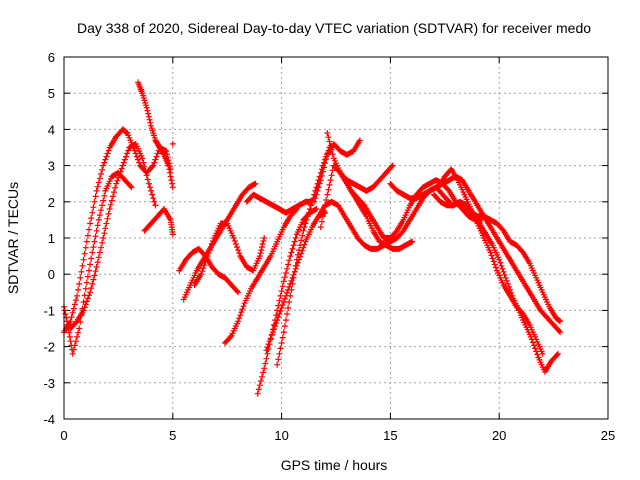 The width and height of the screenshot is (640, 480). Describe the element at coordinates (172, 435) in the screenshot. I see `x-tick-label: 5` at that location.